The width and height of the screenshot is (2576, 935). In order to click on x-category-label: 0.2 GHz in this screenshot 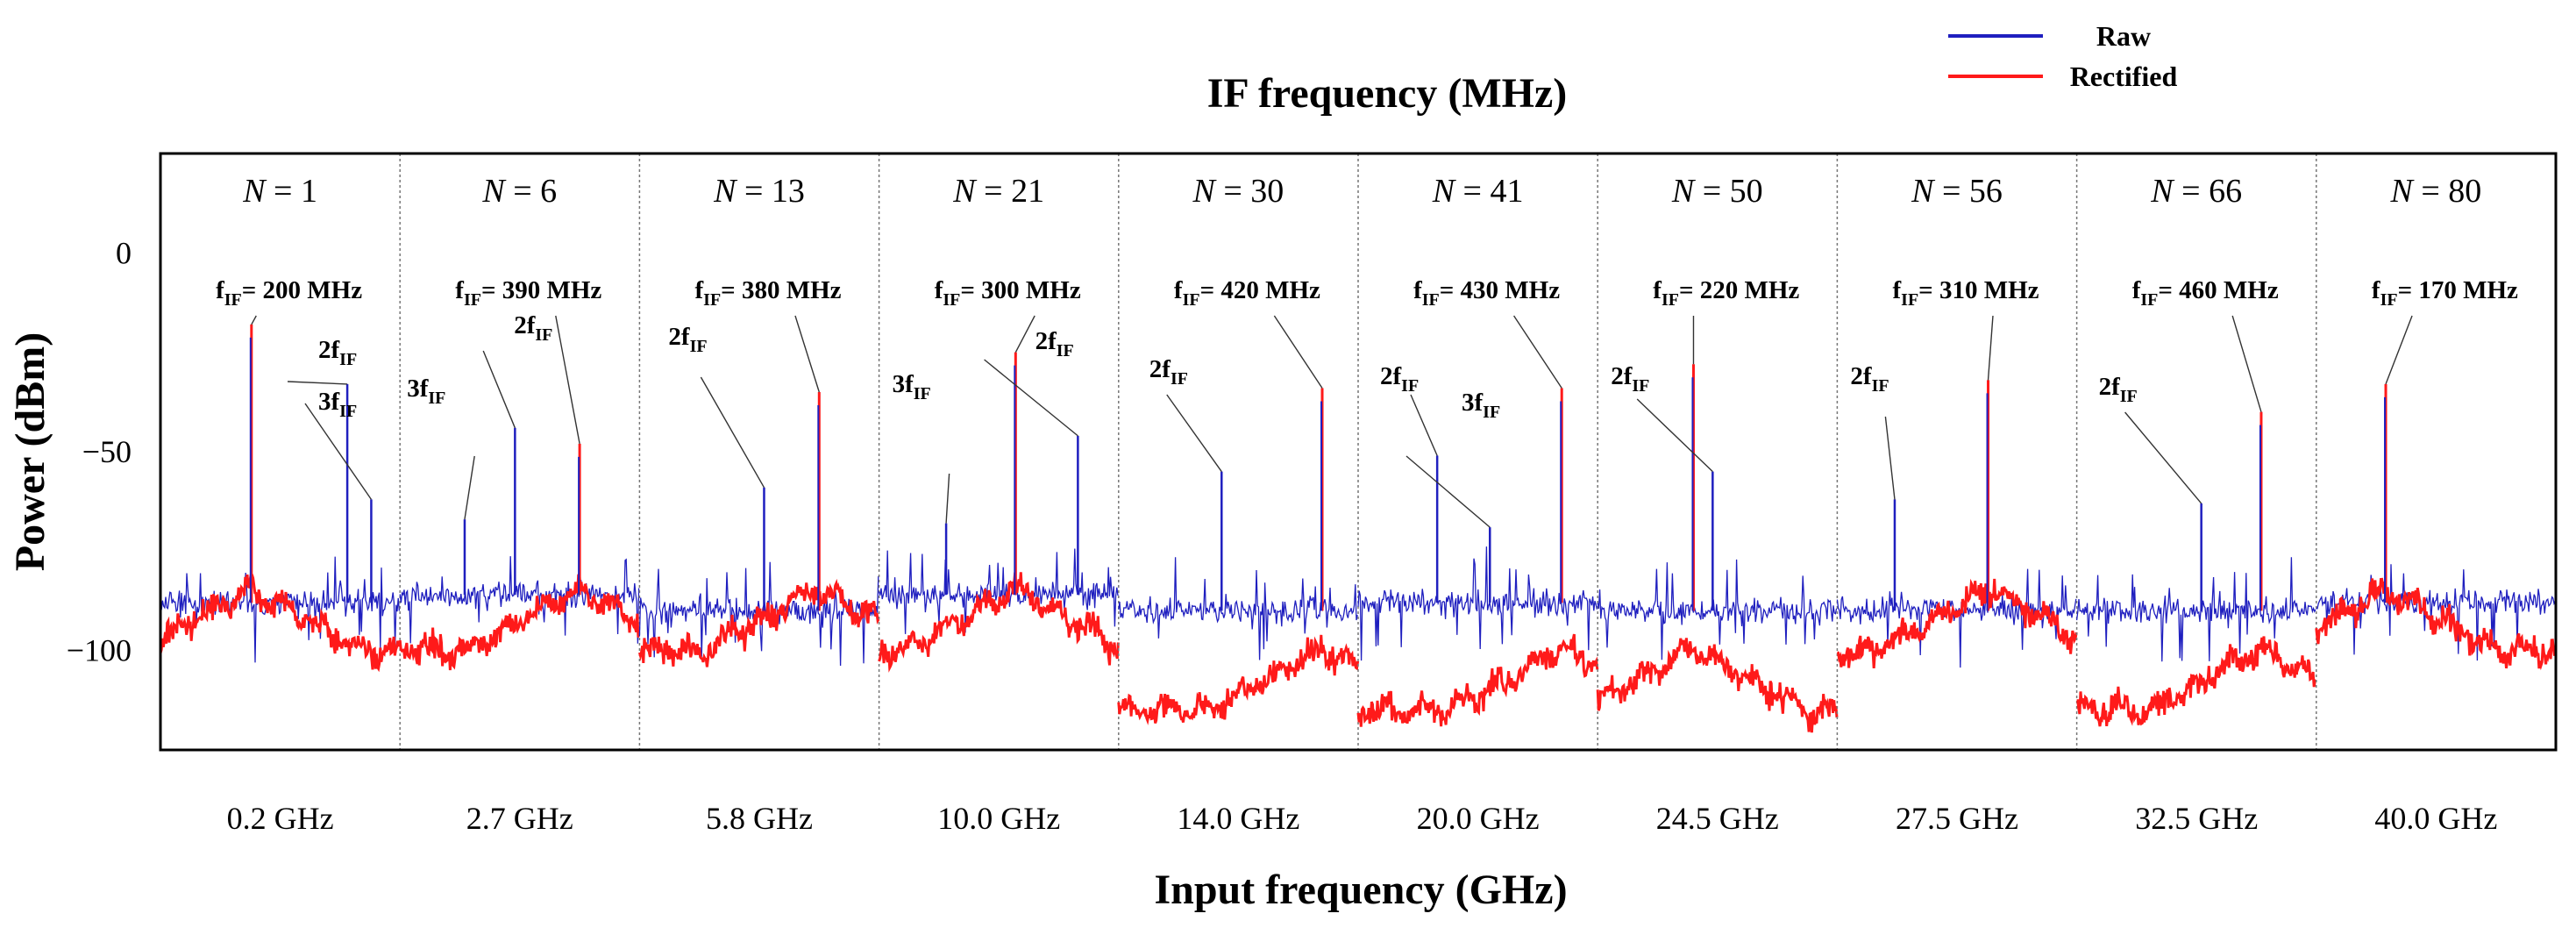, I will do `click(280, 818)`.